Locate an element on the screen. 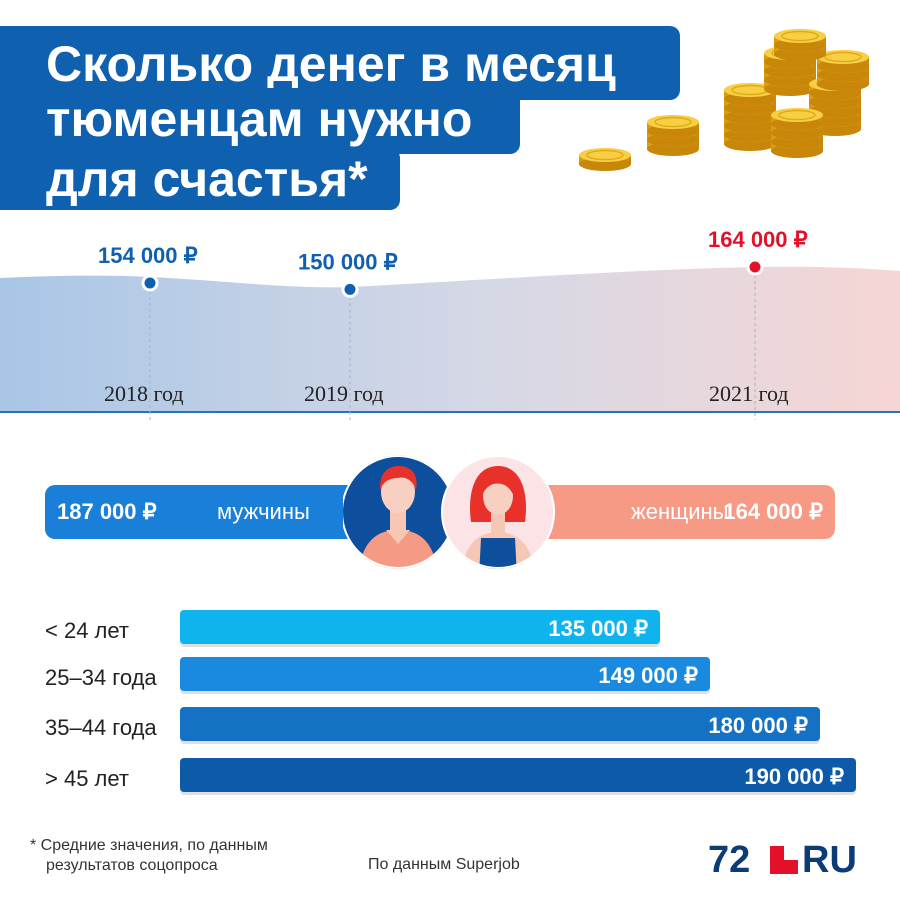 This screenshot has width=900, height=900. age-value: 190 000 ₽ is located at coordinates (794, 776).